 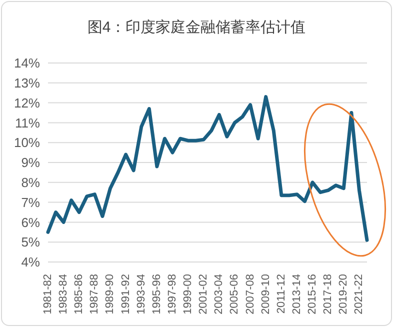 What do you see at coordinates (196, 27) in the screenshot?
I see `chart-title: 图4：印度家庭金融储蓄率估计值` at bounding box center [196, 27].